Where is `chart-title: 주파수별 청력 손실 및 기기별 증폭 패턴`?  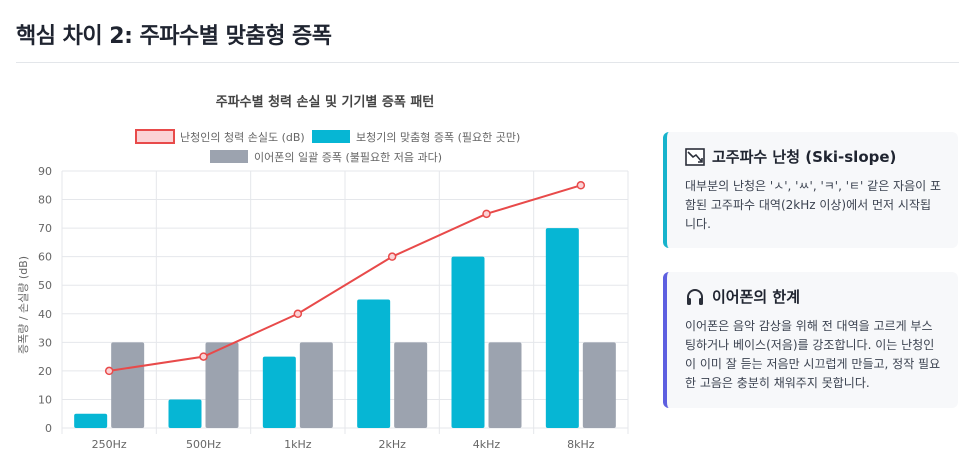 chart-title: 주파수별 청력 손실 및 기기별 증폭 패턴 is located at coordinates (325, 102).